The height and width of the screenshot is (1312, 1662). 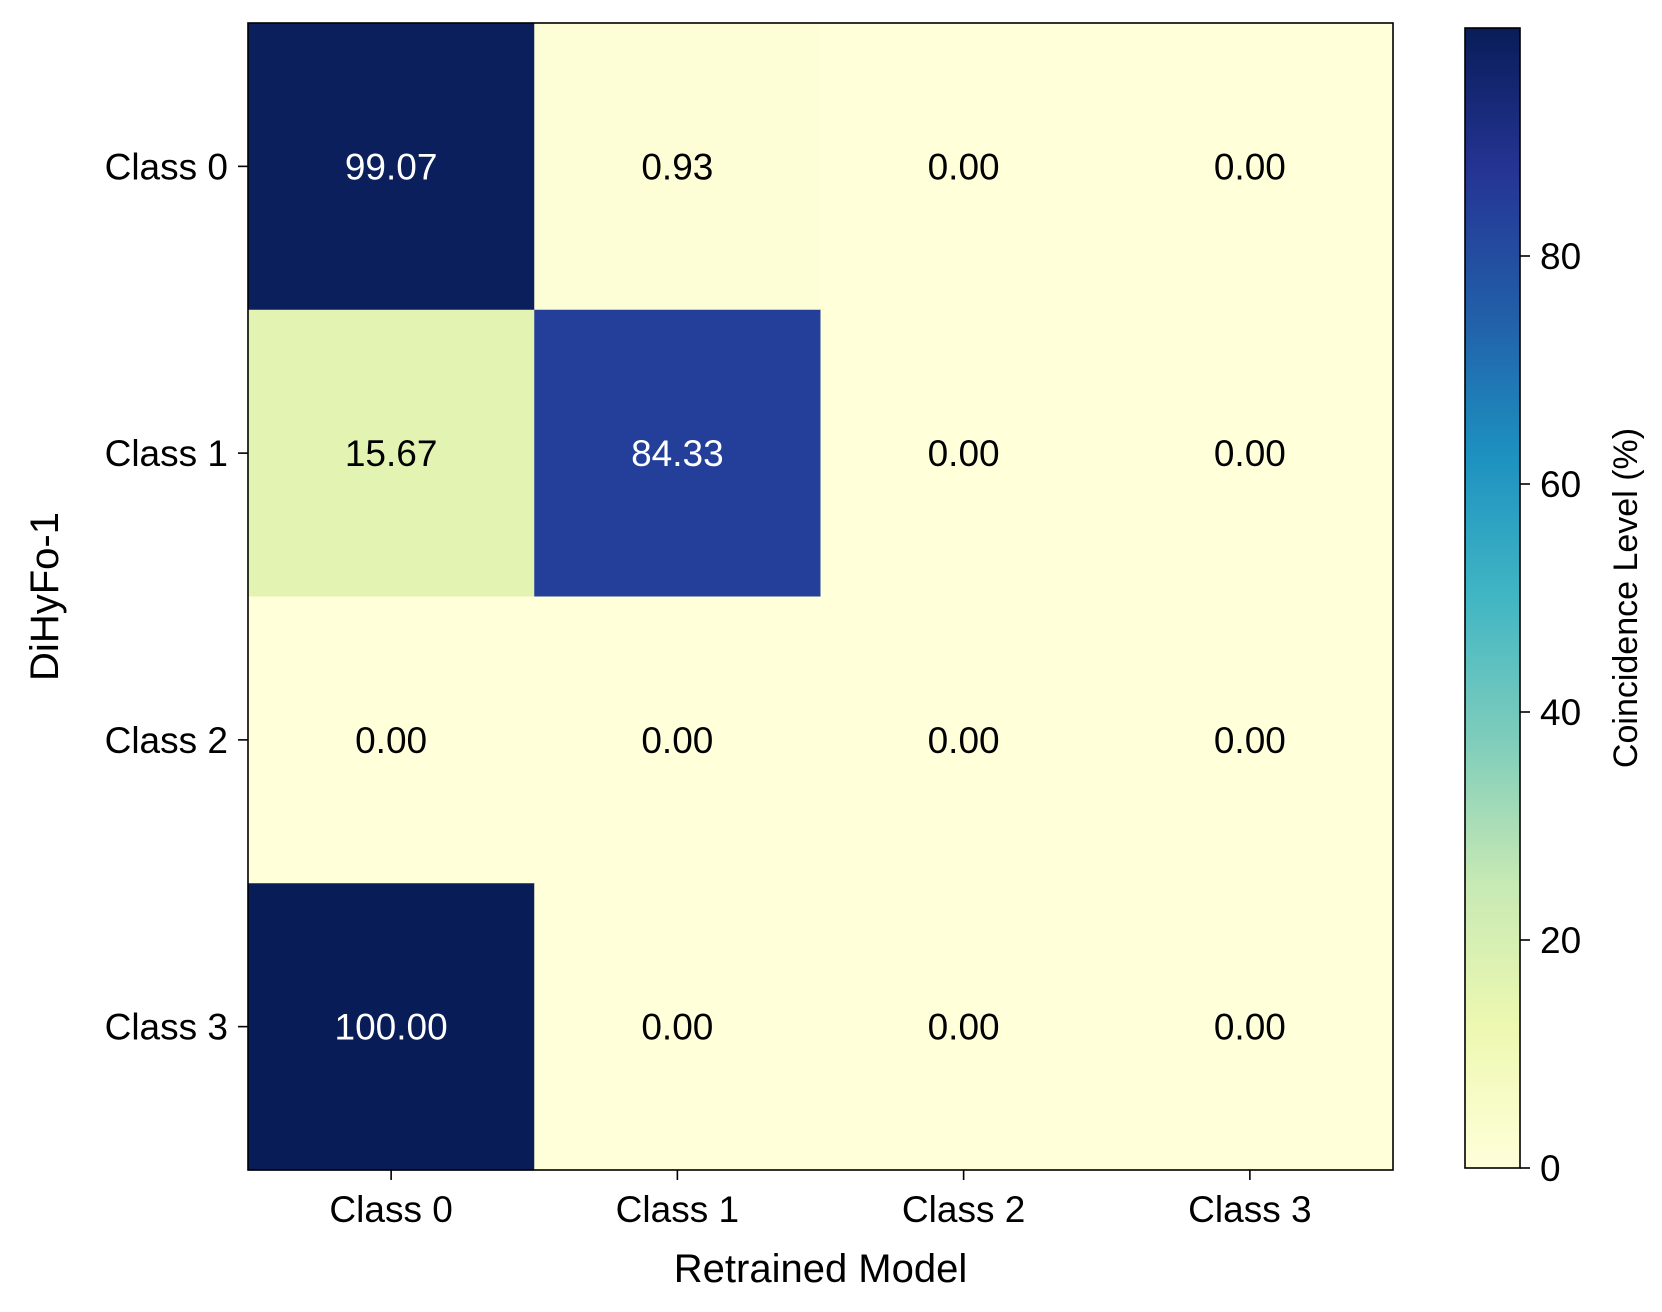 What do you see at coordinates (821, 1269) in the screenshot?
I see `x-axis-label: Retrained Model` at bounding box center [821, 1269].